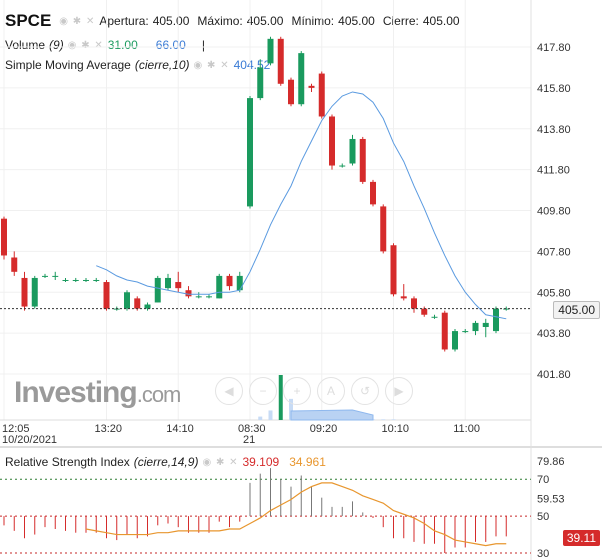 Image resolution: width=602 pixels, height=560 pixels. What do you see at coordinates (68, 65) in the screenshot?
I see `sma-label: Simple Moving Average` at bounding box center [68, 65].